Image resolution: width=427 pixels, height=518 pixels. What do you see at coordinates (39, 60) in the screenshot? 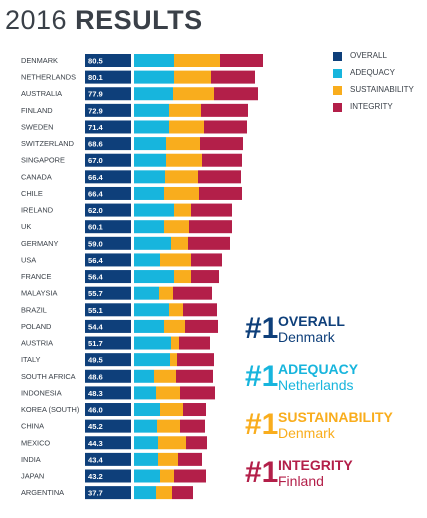
I see `category-label: DENMARK` at bounding box center [39, 60].